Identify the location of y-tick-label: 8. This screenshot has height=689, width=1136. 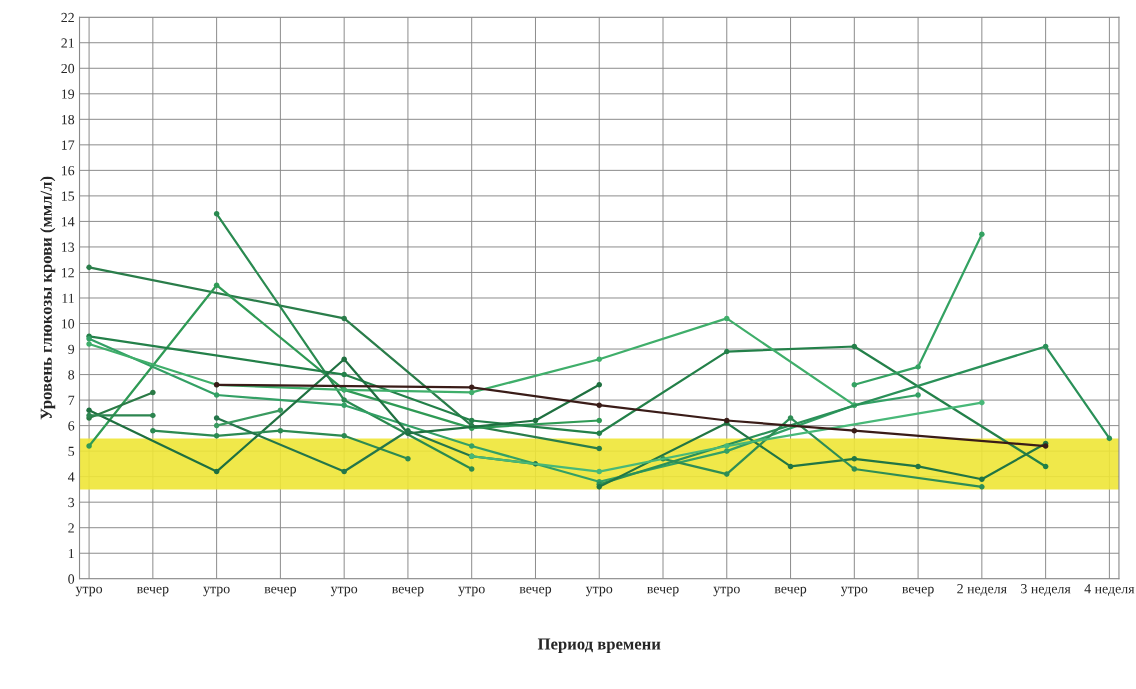
(71, 375).